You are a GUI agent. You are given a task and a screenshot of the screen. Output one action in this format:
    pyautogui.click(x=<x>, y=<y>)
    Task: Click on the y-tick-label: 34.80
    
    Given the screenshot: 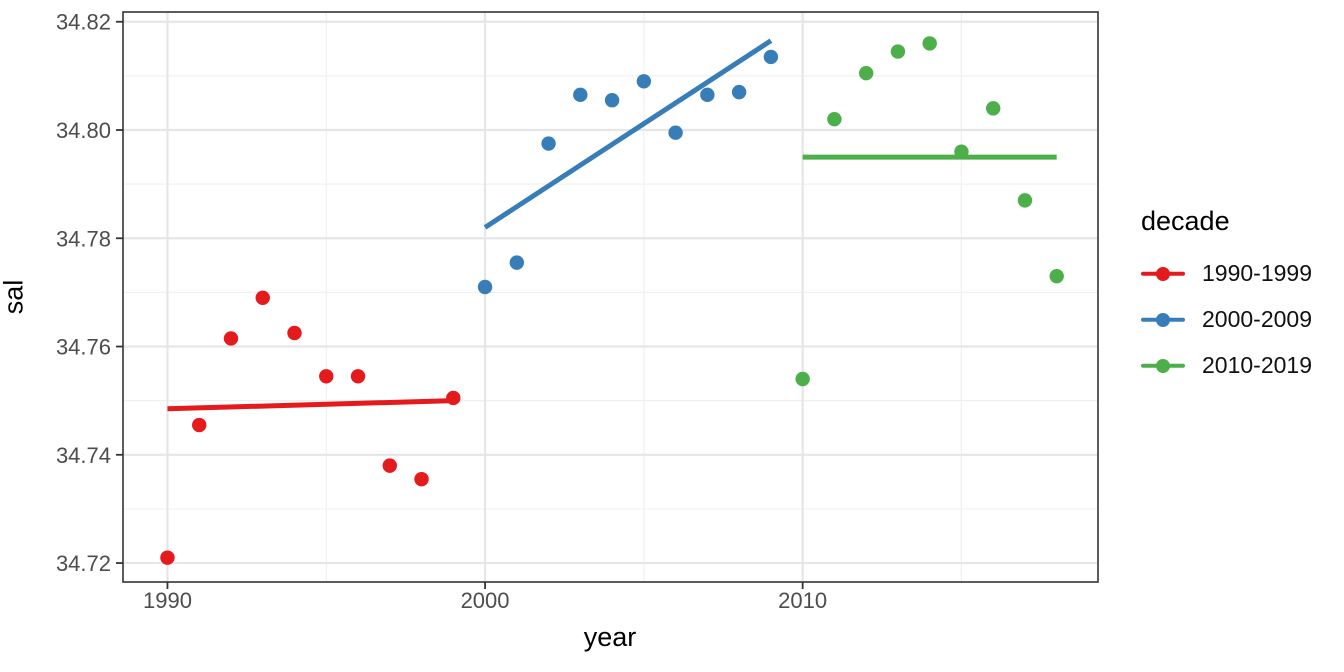 What is the action you would take?
    pyautogui.click(x=83, y=130)
    